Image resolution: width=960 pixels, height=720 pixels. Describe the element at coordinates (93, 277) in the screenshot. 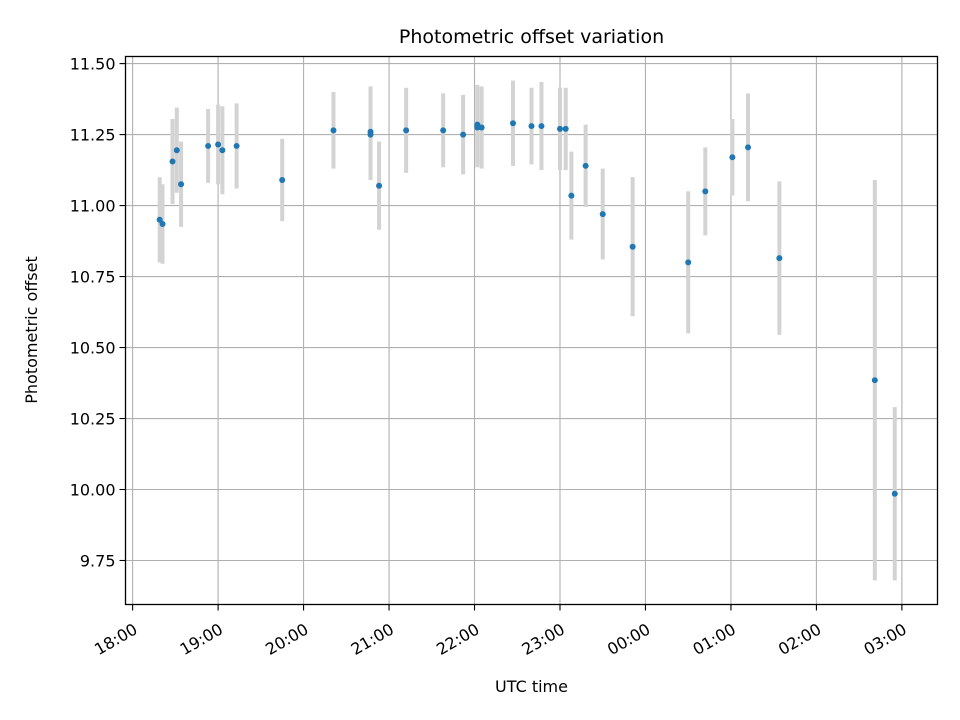

I see `y-tick-label: 10.75` at that location.